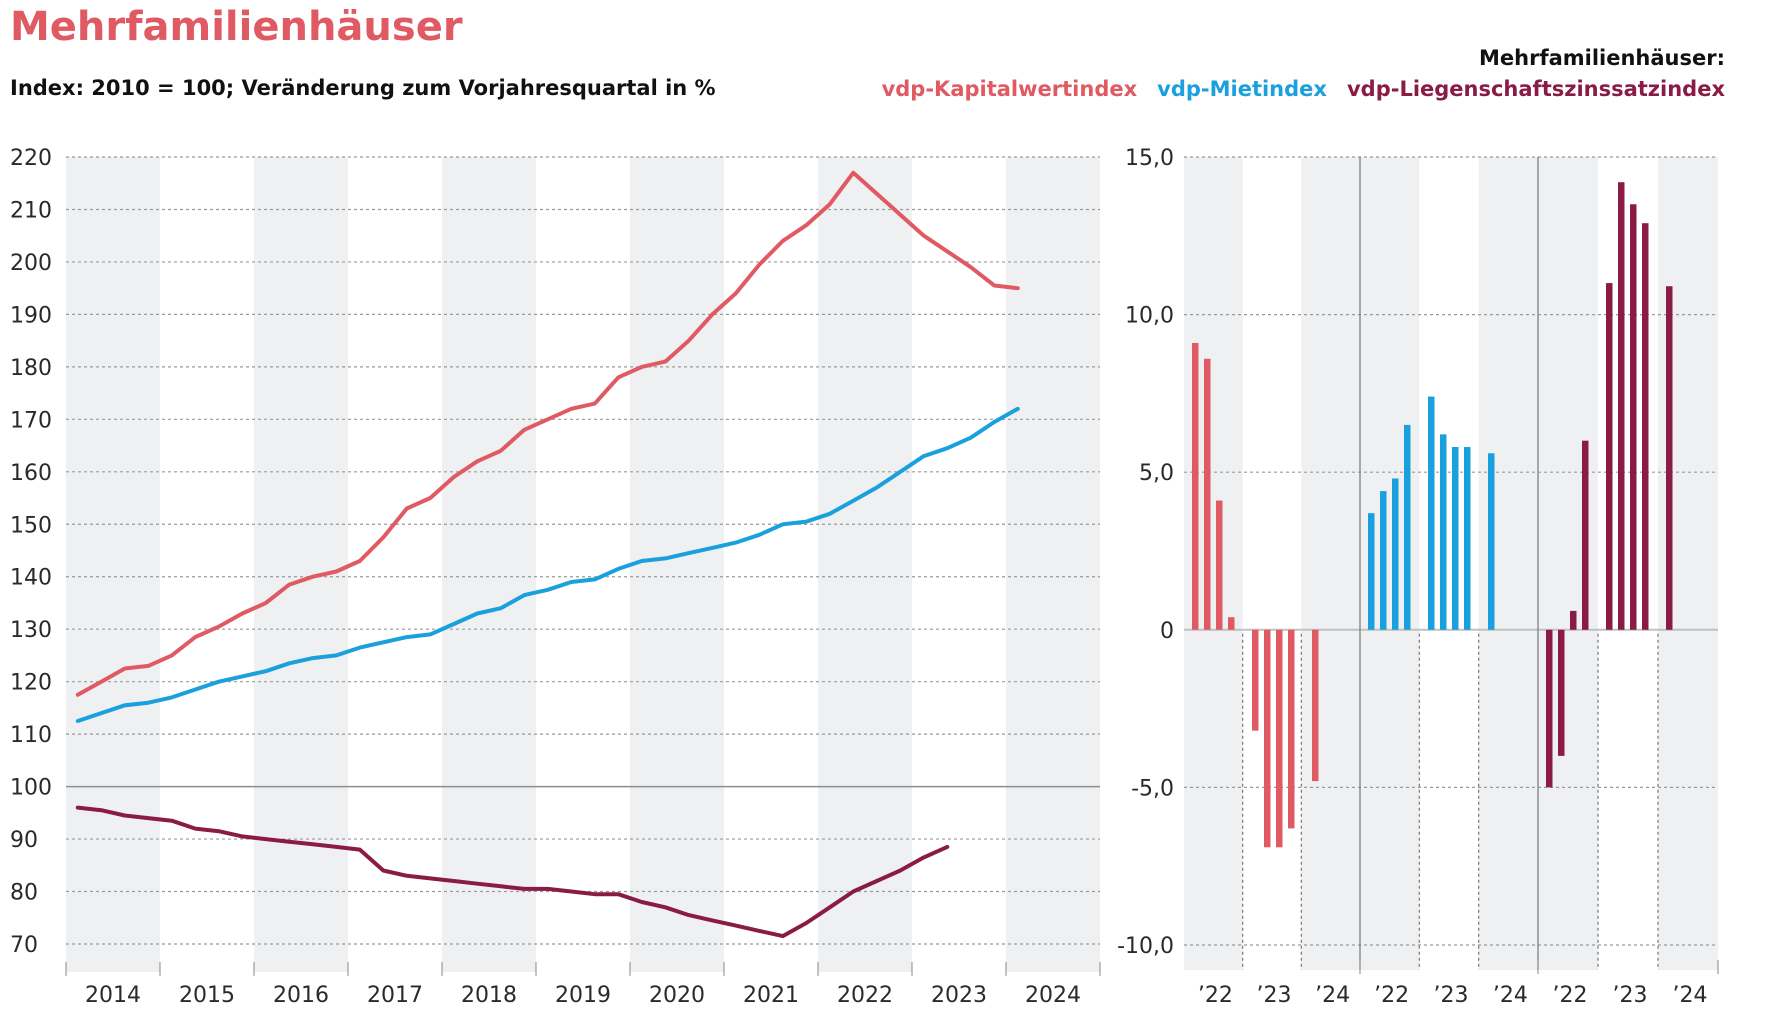  I want to click on y-tick-label: 80, so click(24, 893).